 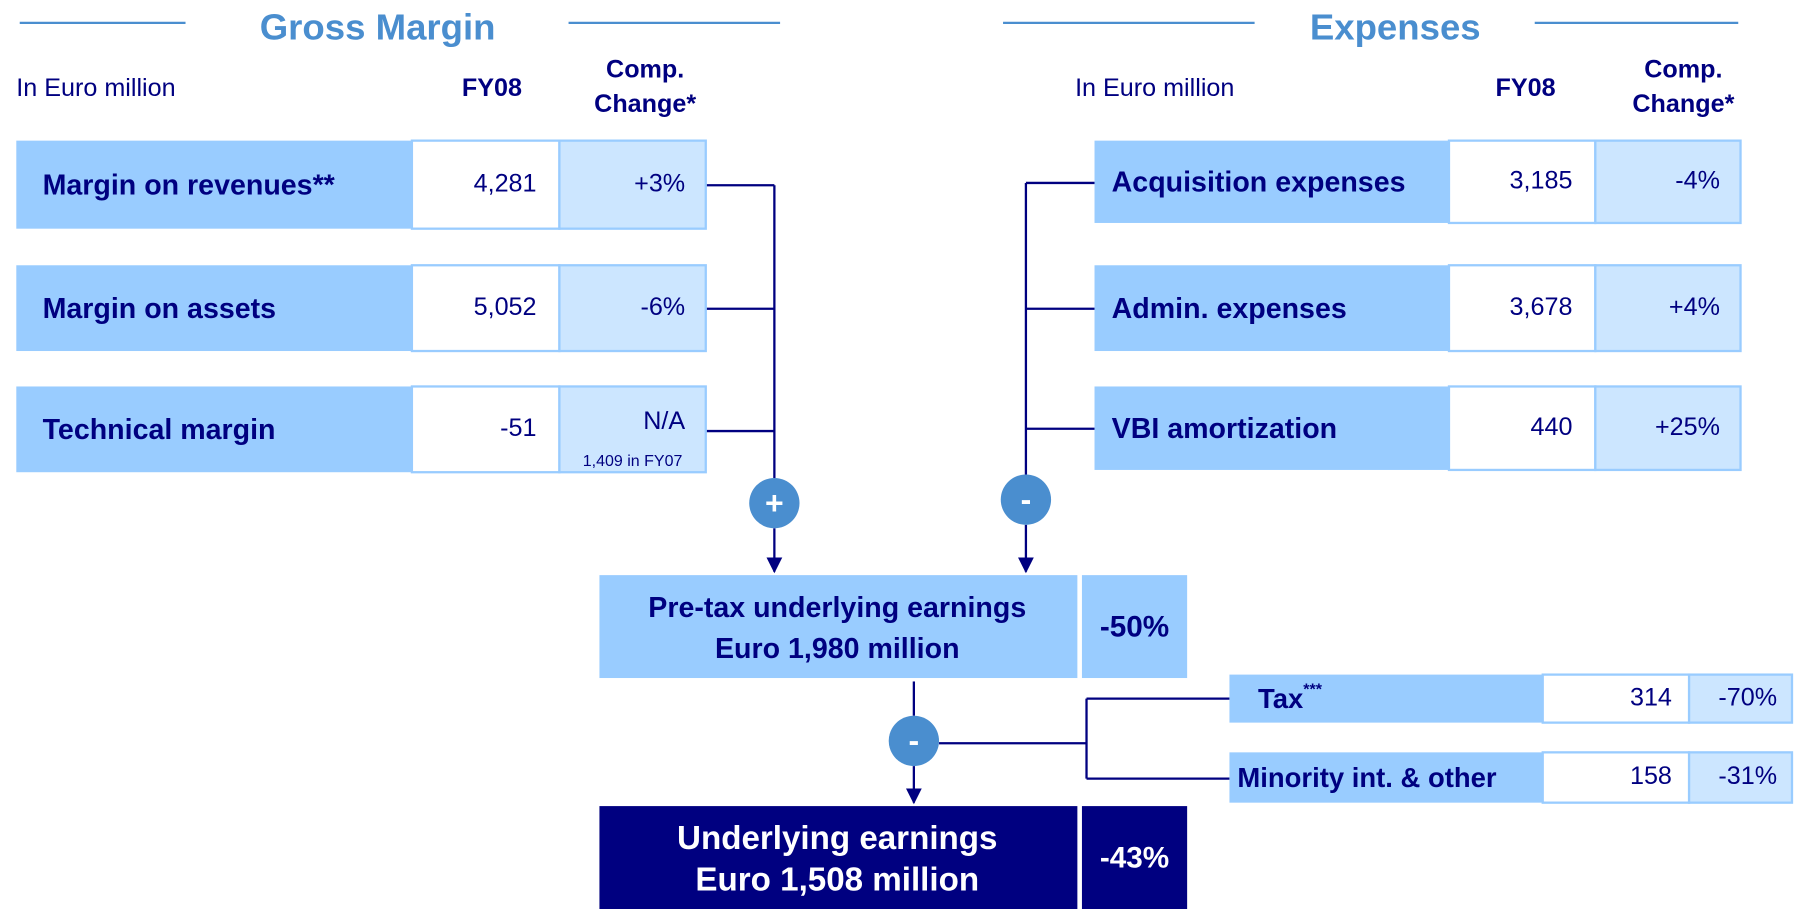 What do you see at coordinates (837, 649) in the screenshot?
I see `summary-line: Euro 1,980 million` at bounding box center [837, 649].